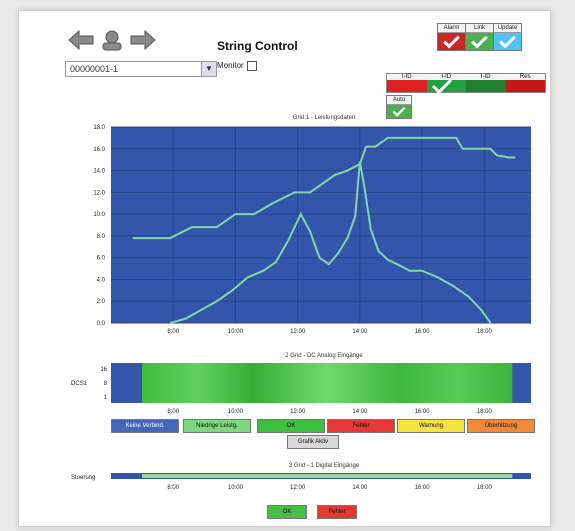 The height and width of the screenshot is (531, 575). I want to click on page-title: String Control, so click(257, 46).